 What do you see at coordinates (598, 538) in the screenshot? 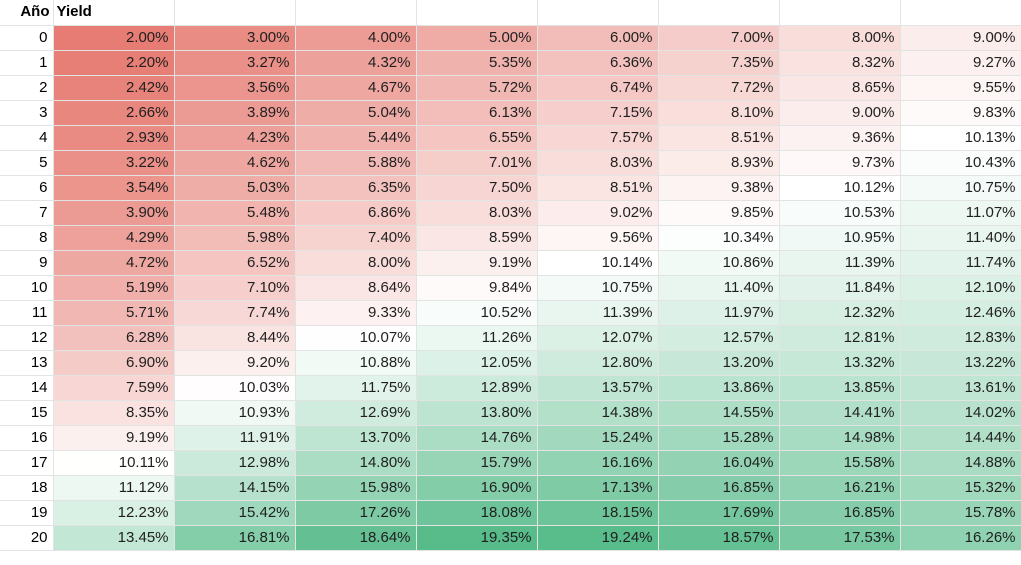
I see `yield-cell: 19.24%` at bounding box center [598, 538].